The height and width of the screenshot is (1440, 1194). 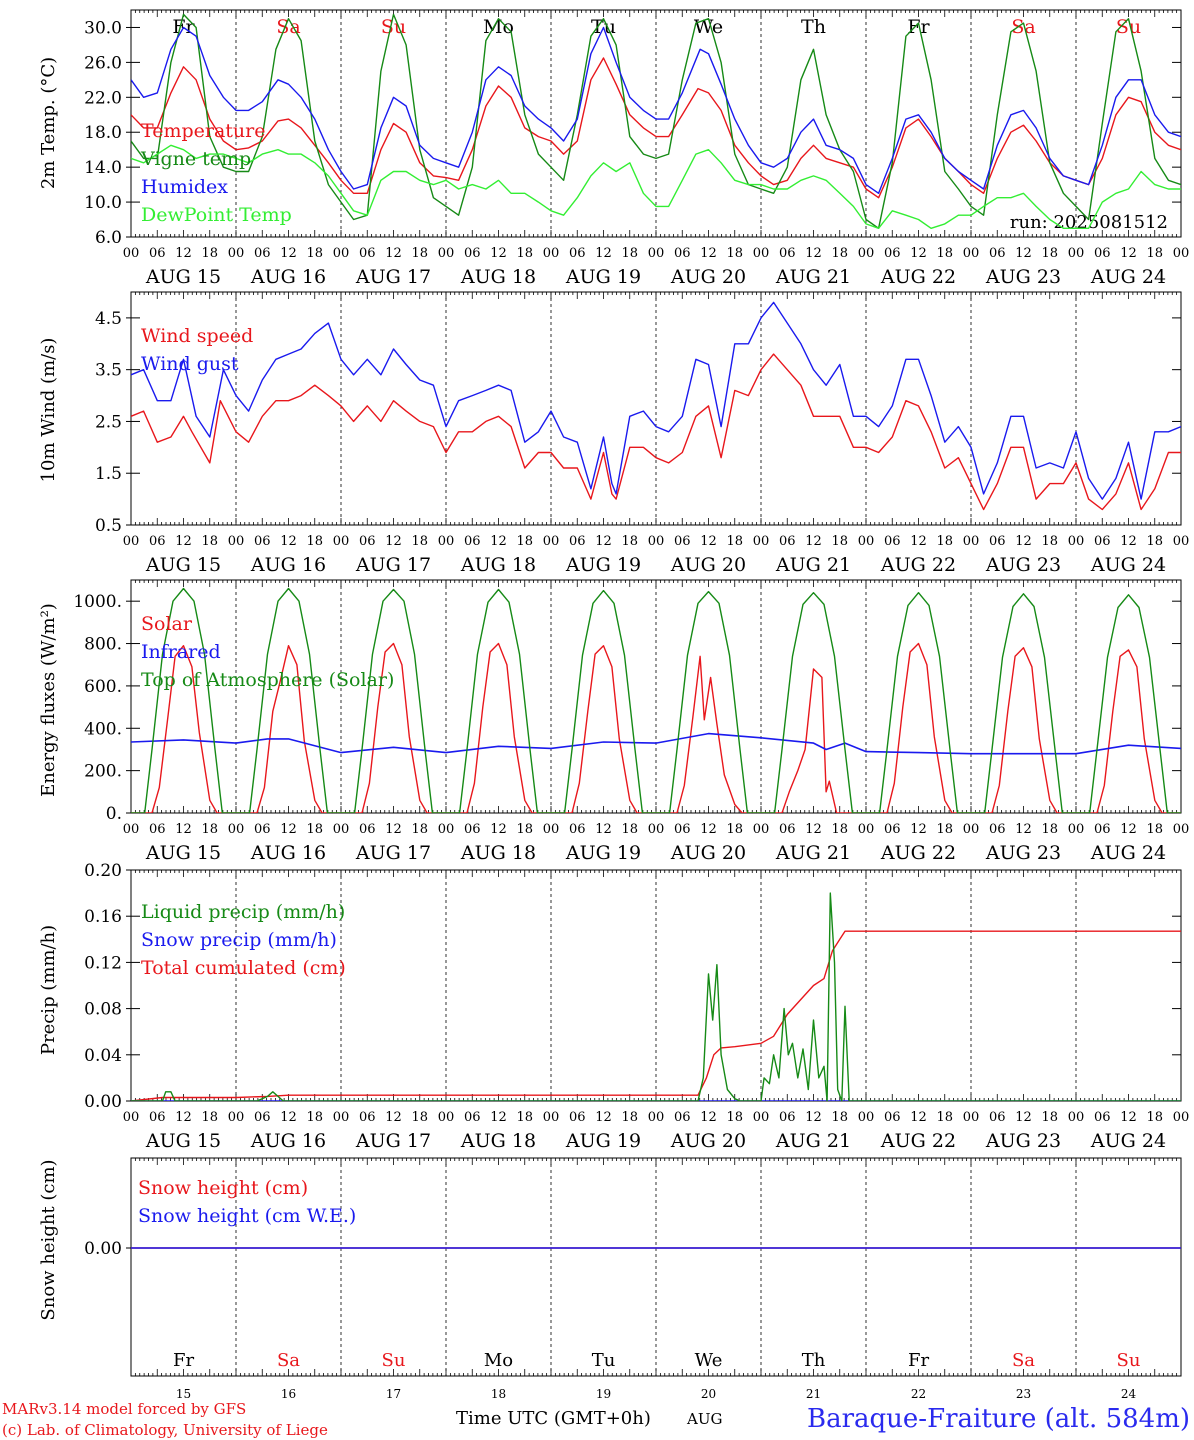 I want to click on y-tick-label: 1.5, so click(x=108, y=474).